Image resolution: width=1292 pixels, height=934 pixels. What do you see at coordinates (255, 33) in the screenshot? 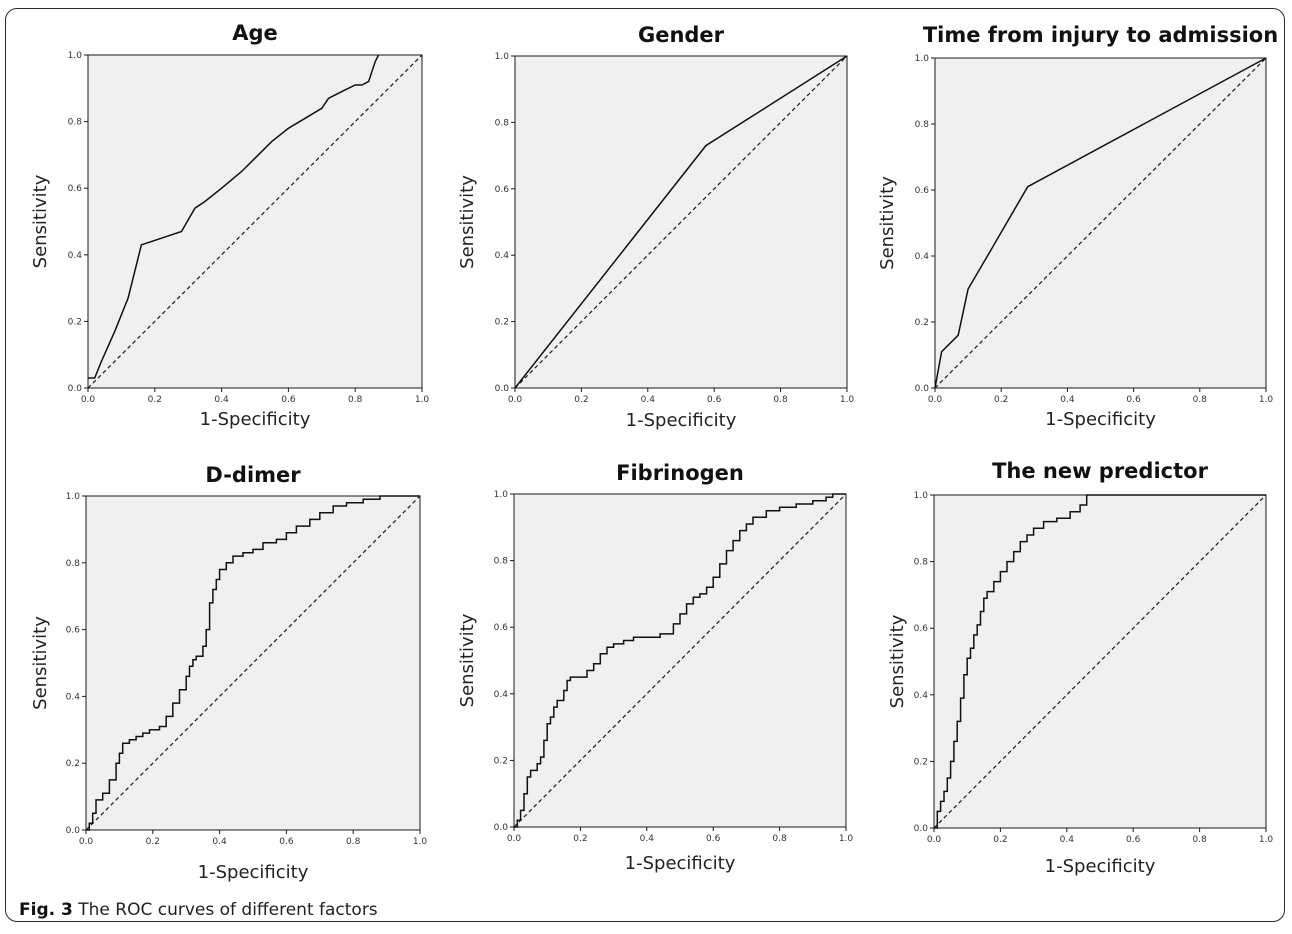
I see `panel-title: Age` at bounding box center [255, 33].